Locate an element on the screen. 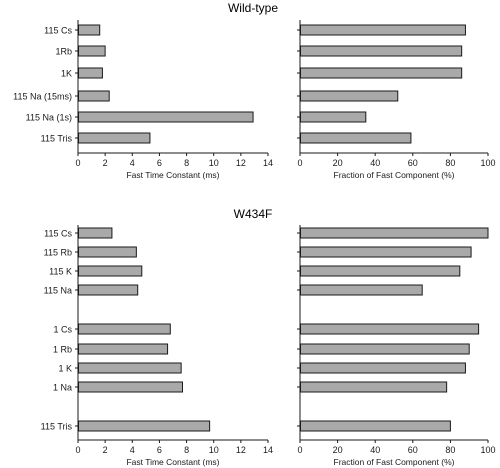  category-label: 1Rb is located at coordinates (63, 52).